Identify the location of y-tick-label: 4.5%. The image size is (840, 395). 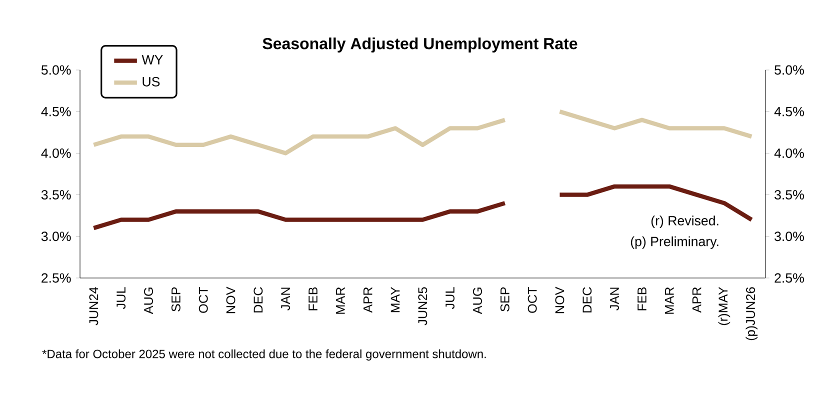
(56, 111).